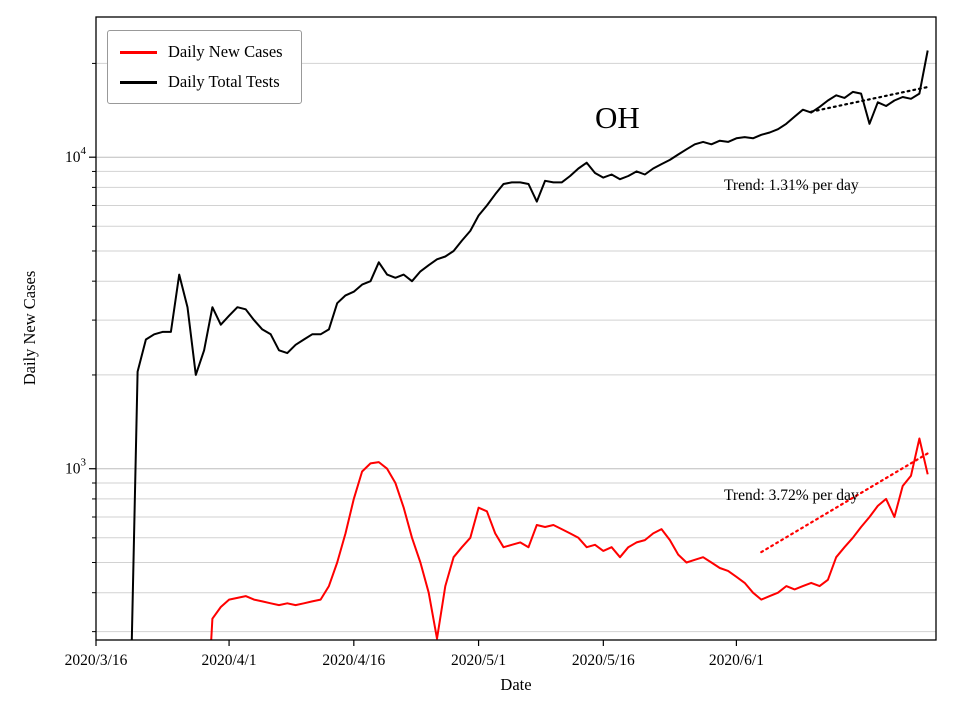 This screenshot has height=720, width=960. What do you see at coordinates (29, 328) in the screenshot?
I see `y-axis-title: Daily New Cases` at bounding box center [29, 328].